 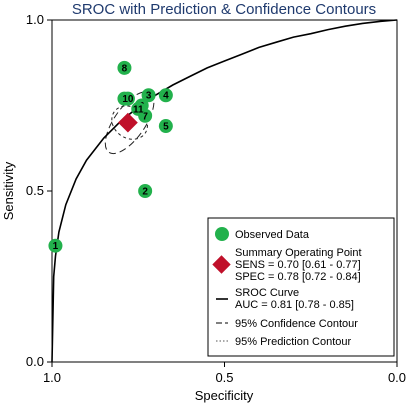 What do you see at coordinates (8, 190) in the screenshot?
I see `y-axis-label: Sensitivity` at bounding box center [8, 190].